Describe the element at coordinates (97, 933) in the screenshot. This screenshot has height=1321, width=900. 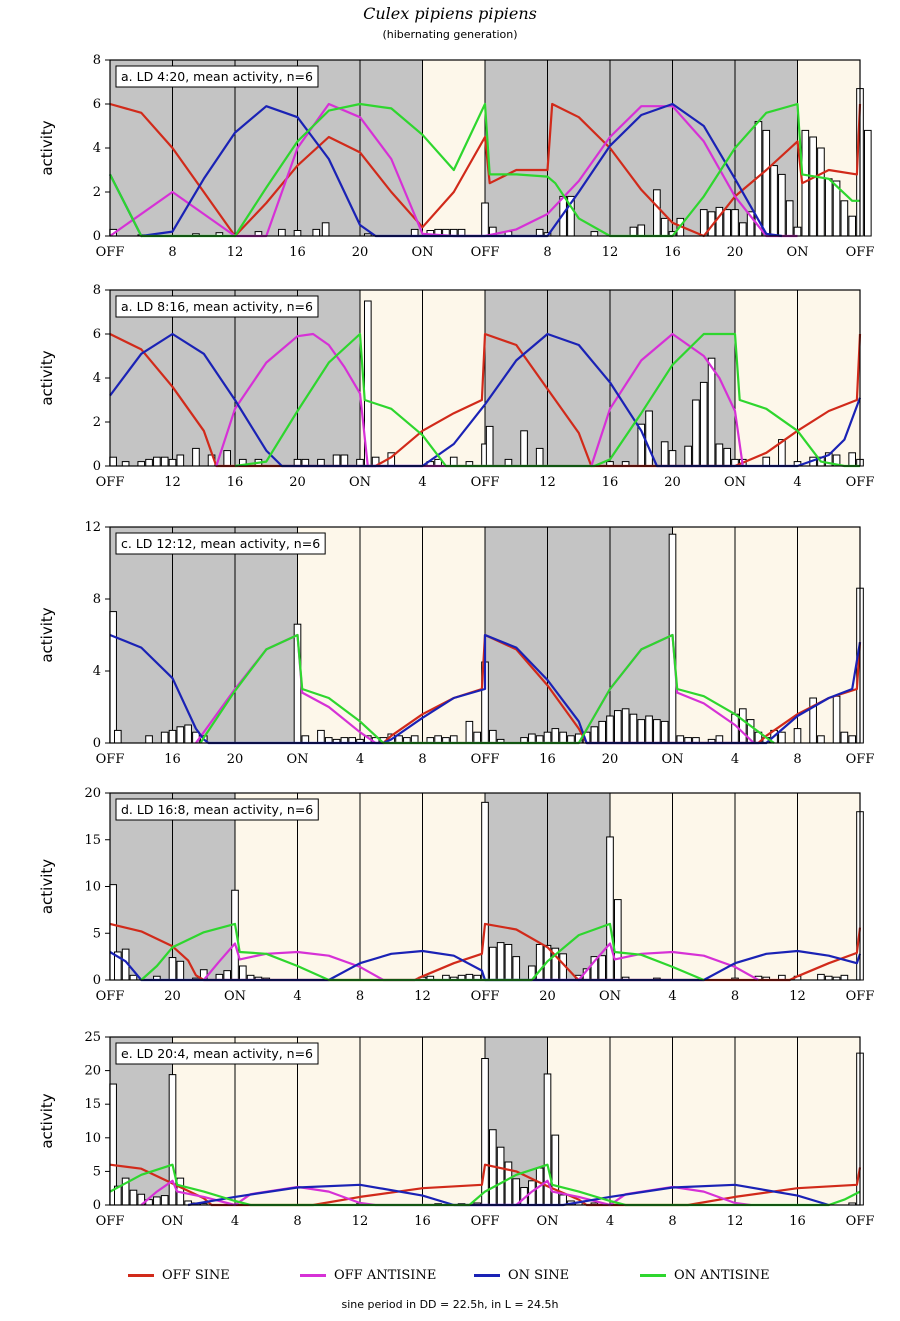
I see `y-tick-label: 5` at that location.